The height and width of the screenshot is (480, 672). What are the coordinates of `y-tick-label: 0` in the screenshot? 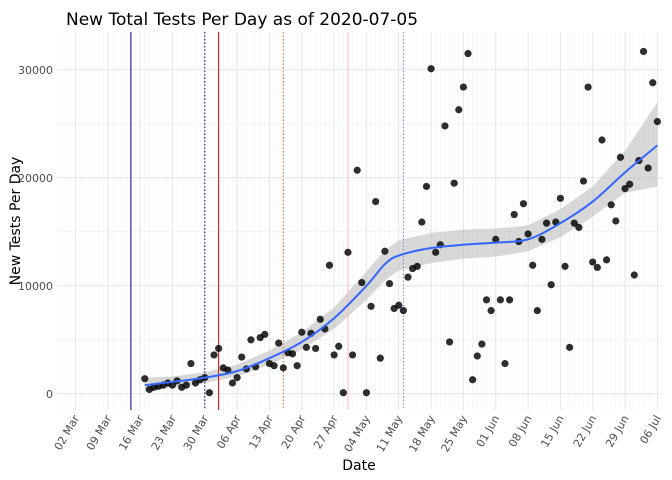 It's located at (49, 394).